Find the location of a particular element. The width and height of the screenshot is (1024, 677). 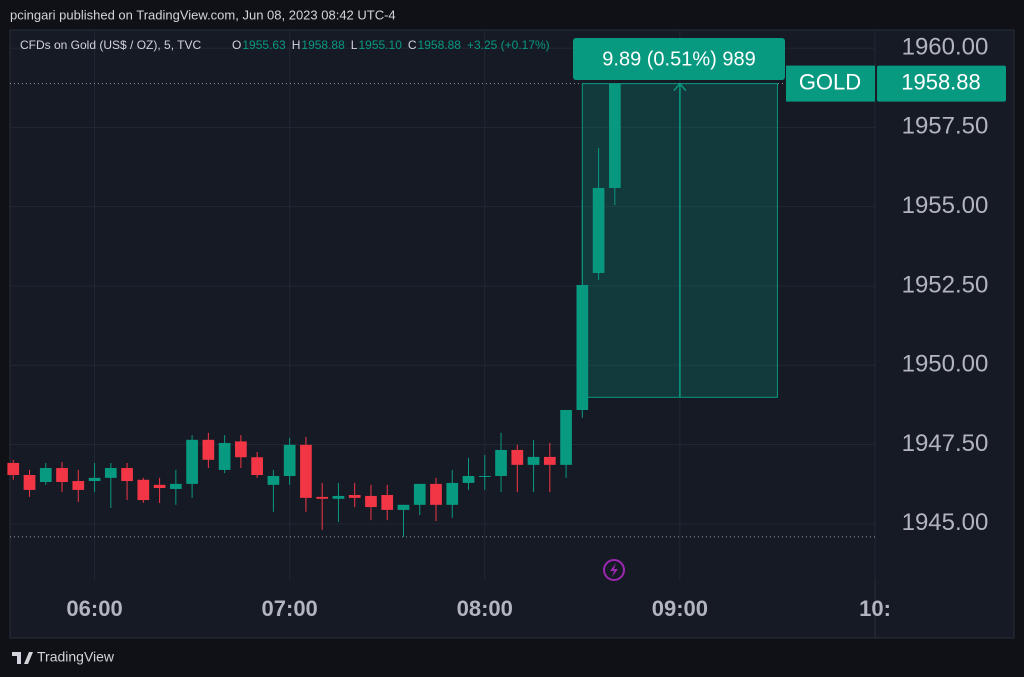

legend-change: +3.25 (+0.17%) is located at coordinates (508, 45).